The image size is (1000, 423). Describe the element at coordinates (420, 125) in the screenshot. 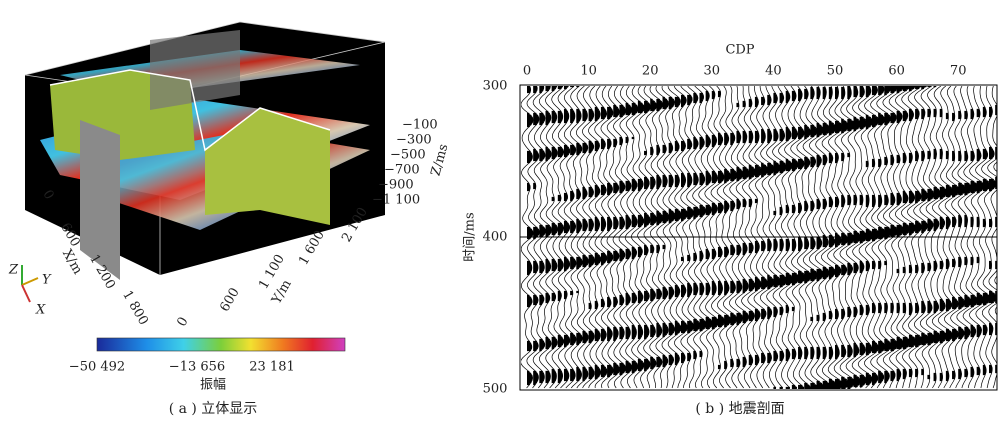

I see `z-tick-label: −100` at that location.